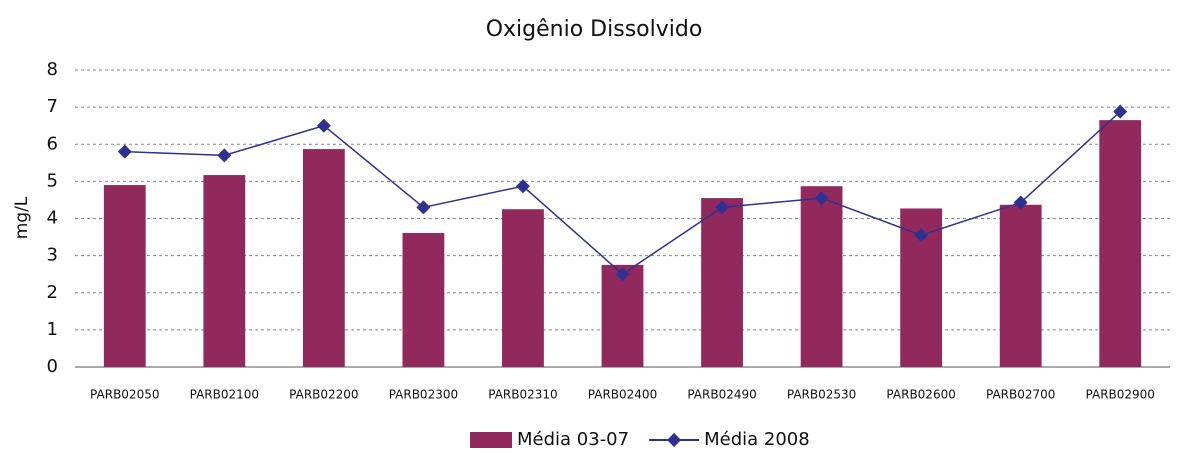  What do you see at coordinates (22, 217) in the screenshot?
I see `y-axis-label: mg/L` at bounding box center [22, 217].